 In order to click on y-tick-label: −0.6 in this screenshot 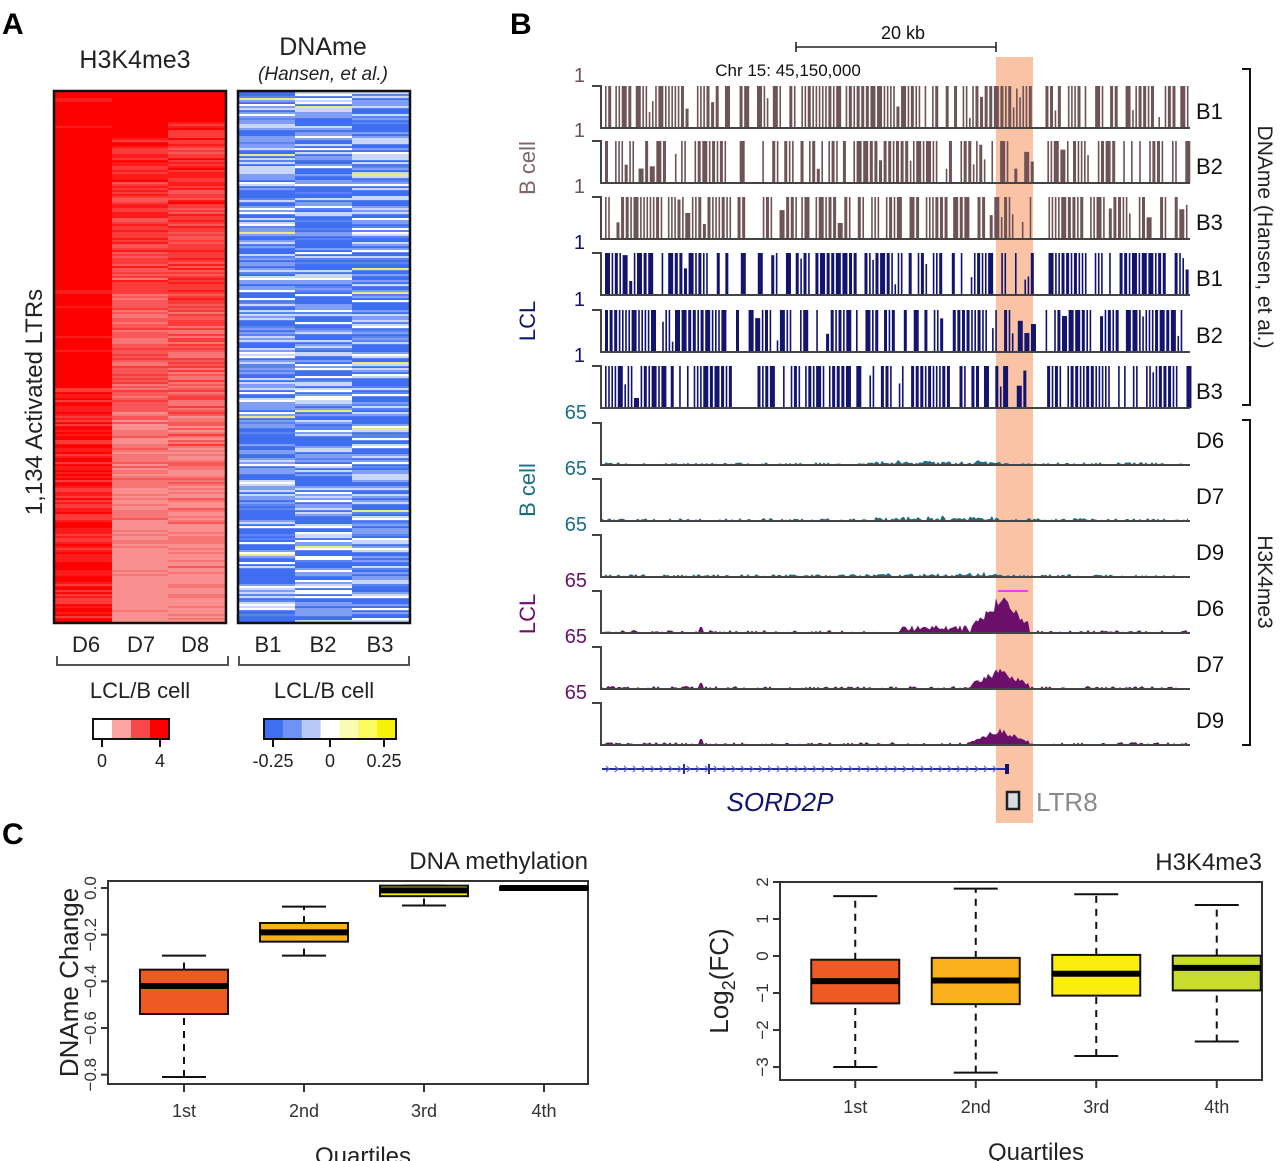, I will do `click(90, 1028)`.